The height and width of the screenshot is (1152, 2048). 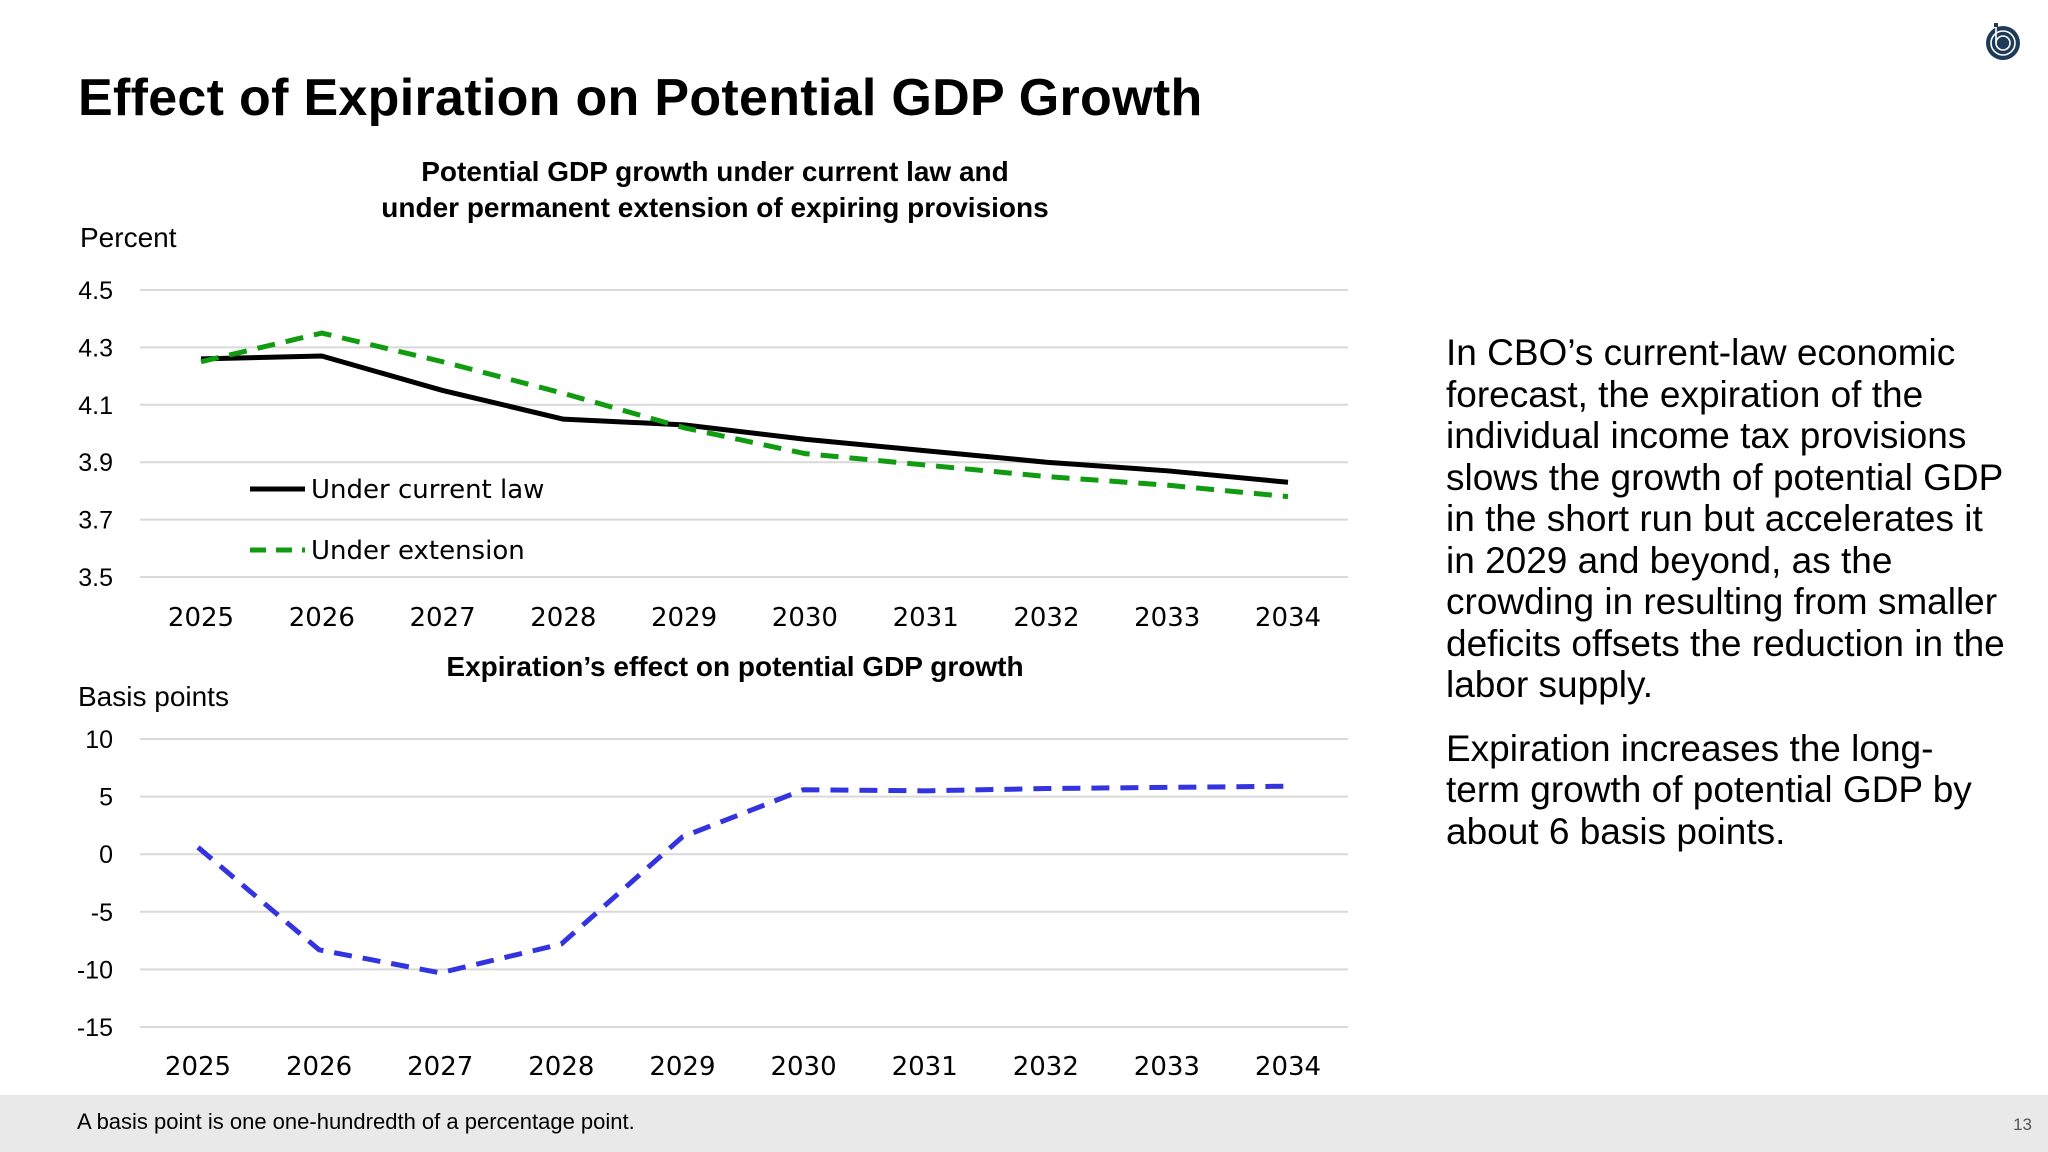 I want to click on y-tick-label: 3.9, so click(x=95, y=463).